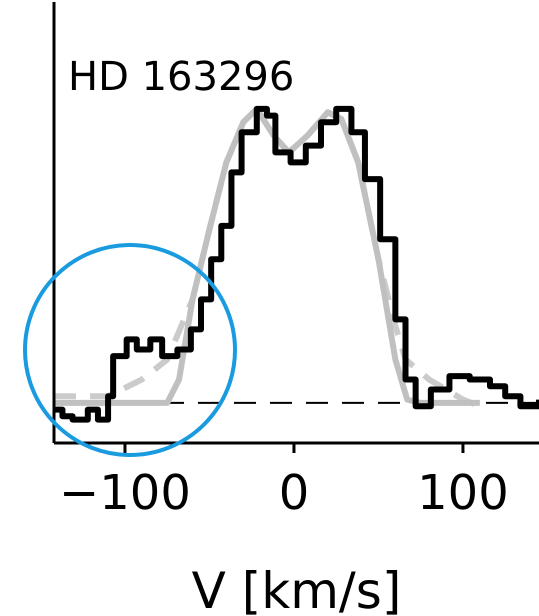 The image size is (539, 616). What do you see at coordinates (297, 589) in the screenshot?
I see `x-axis-title: V [km/s]` at bounding box center [297, 589].